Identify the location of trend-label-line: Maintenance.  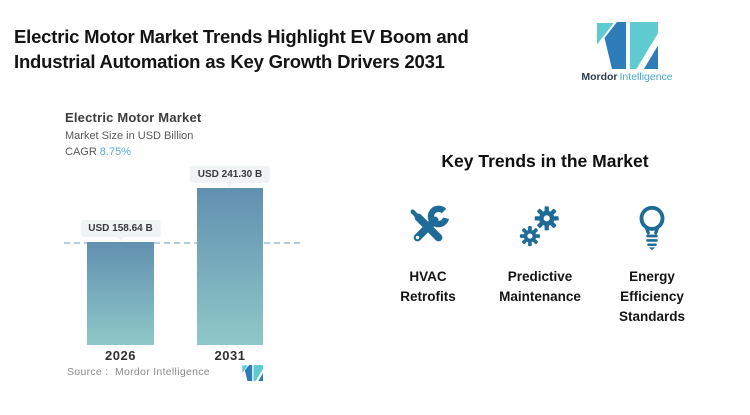
(540, 296).